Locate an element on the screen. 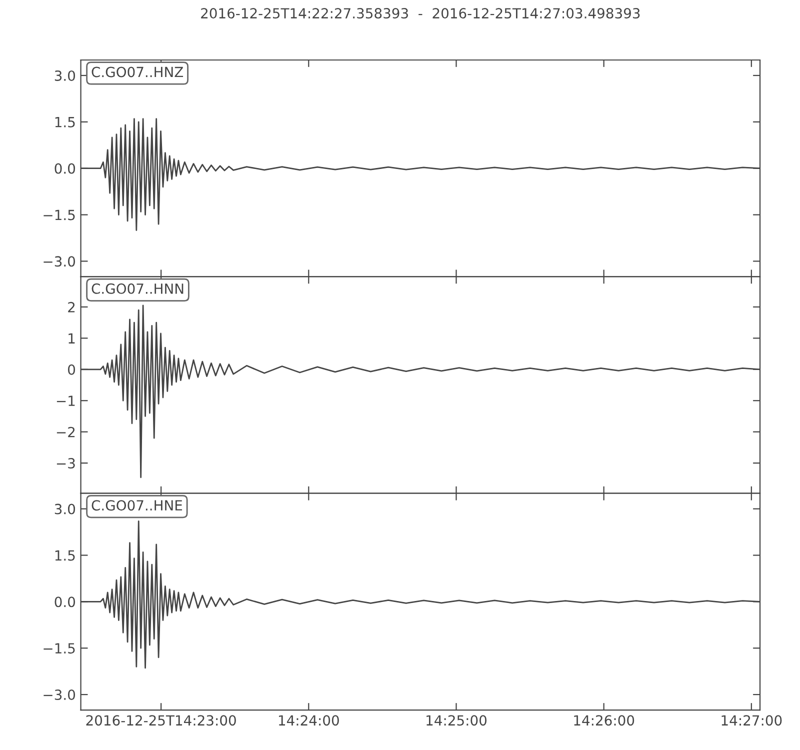 This screenshot has height=750, width=800. y-tick-label: −3 is located at coordinates (65, 463).